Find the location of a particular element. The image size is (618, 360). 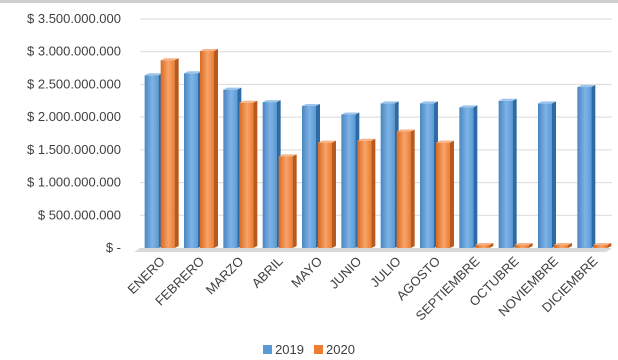

bar-2020-junio is located at coordinates (366, 193).